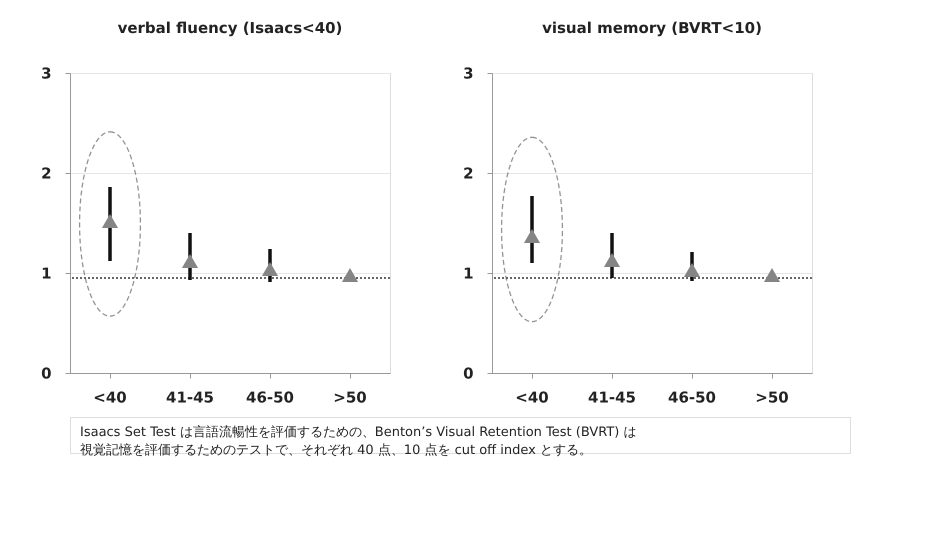  What do you see at coordinates (652, 28) in the screenshot?
I see `chart-title: visual memory (BVRT<10)` at bounding box center [652, 28].